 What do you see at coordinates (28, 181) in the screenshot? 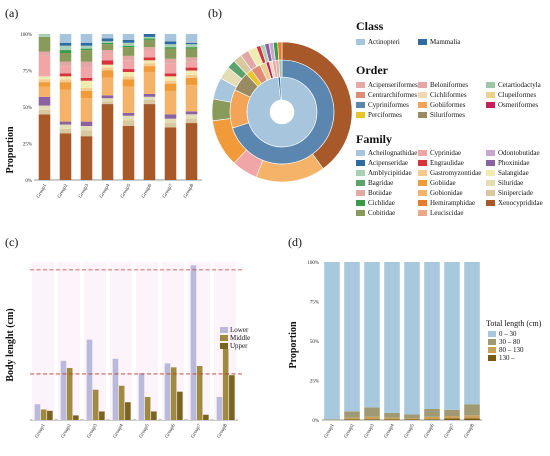
I see `panel-a-ytick: 0%` at bounding box center [28, 181].